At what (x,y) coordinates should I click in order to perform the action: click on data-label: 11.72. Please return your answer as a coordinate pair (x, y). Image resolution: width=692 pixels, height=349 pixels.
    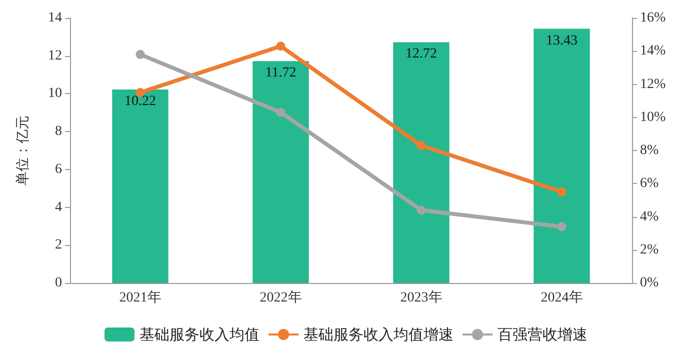
    Looking at the image, I should click on (280, 73).